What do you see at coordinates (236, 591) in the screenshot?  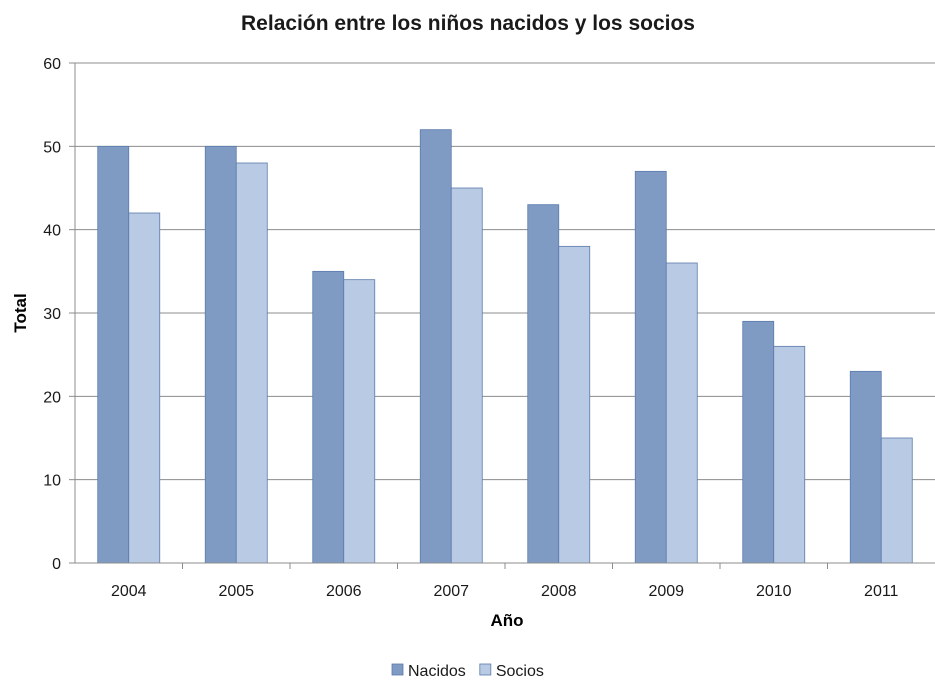 I see `x-tick-label: 2005` at bounding box center [236, 591].